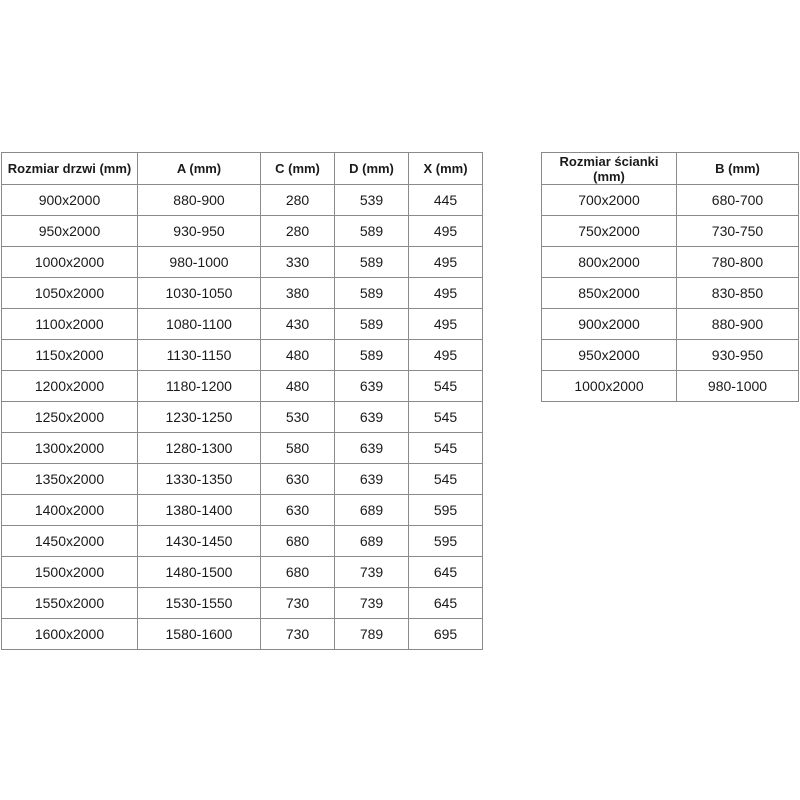 The width and height of the screenshot is (800, 800). What do you see at coordinates (737, 200) in the screenshot?
I see `table-cell: 680-700` at bounding box center [737, 200].